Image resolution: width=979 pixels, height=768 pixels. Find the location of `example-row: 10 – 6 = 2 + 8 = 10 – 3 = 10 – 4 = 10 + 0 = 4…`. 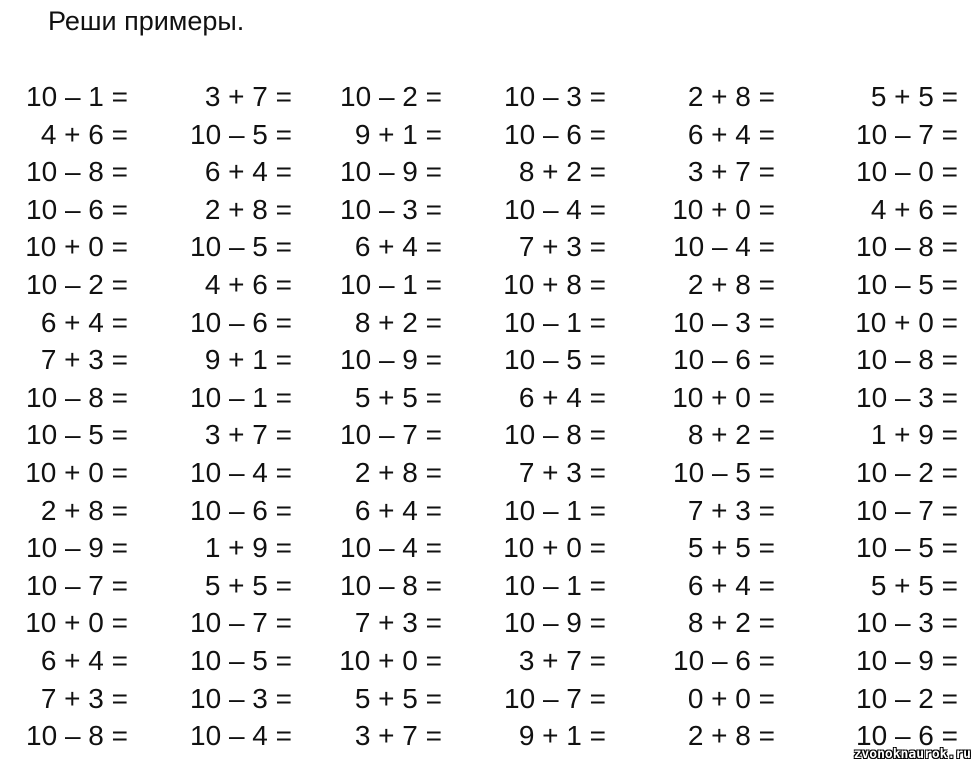

example-row: 10 – 6 = 2 + 8 = 10 – 3 = 10 – 4 = 10 + 0 = 4… is located at coordinates (489, 210).